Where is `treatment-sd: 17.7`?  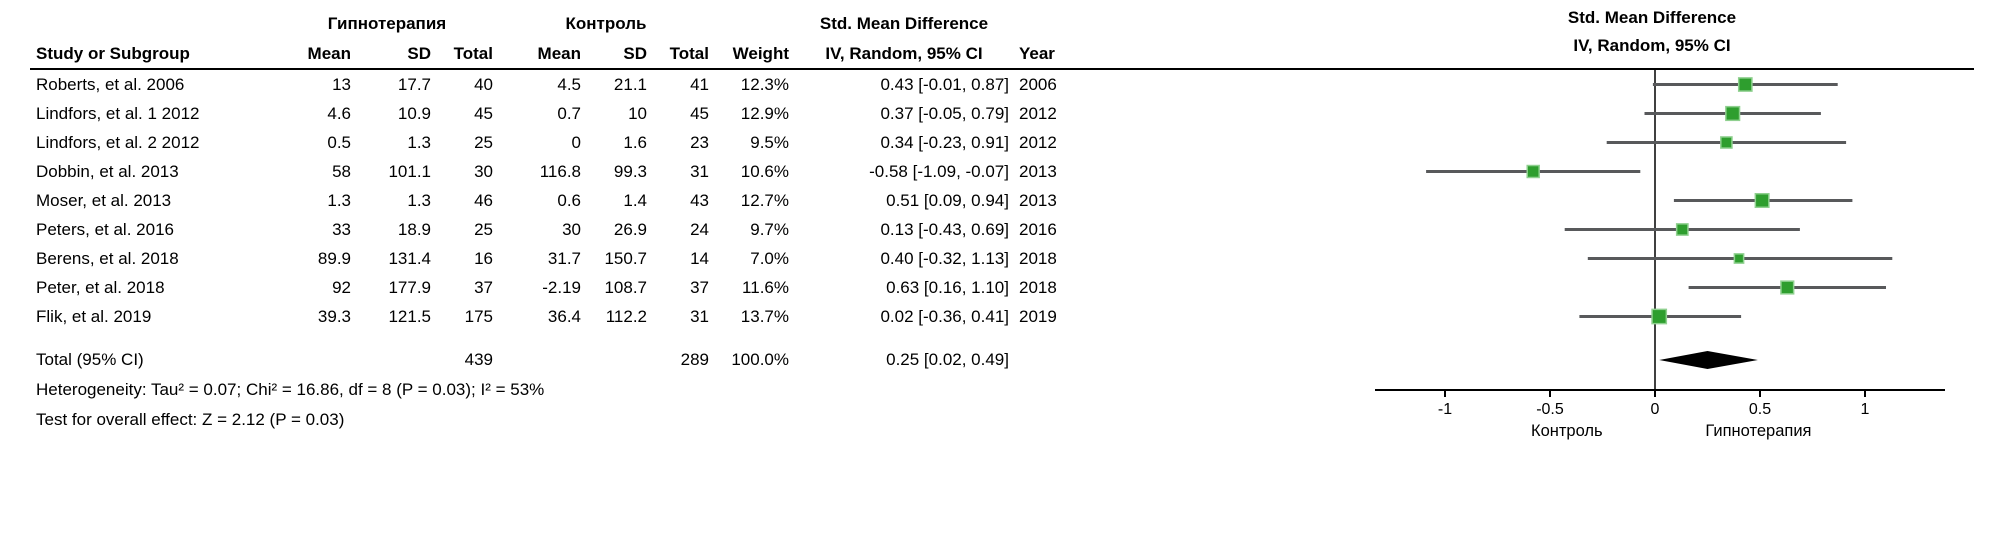
treatment-sd: 17.7 is located at coordinates (414, 84).